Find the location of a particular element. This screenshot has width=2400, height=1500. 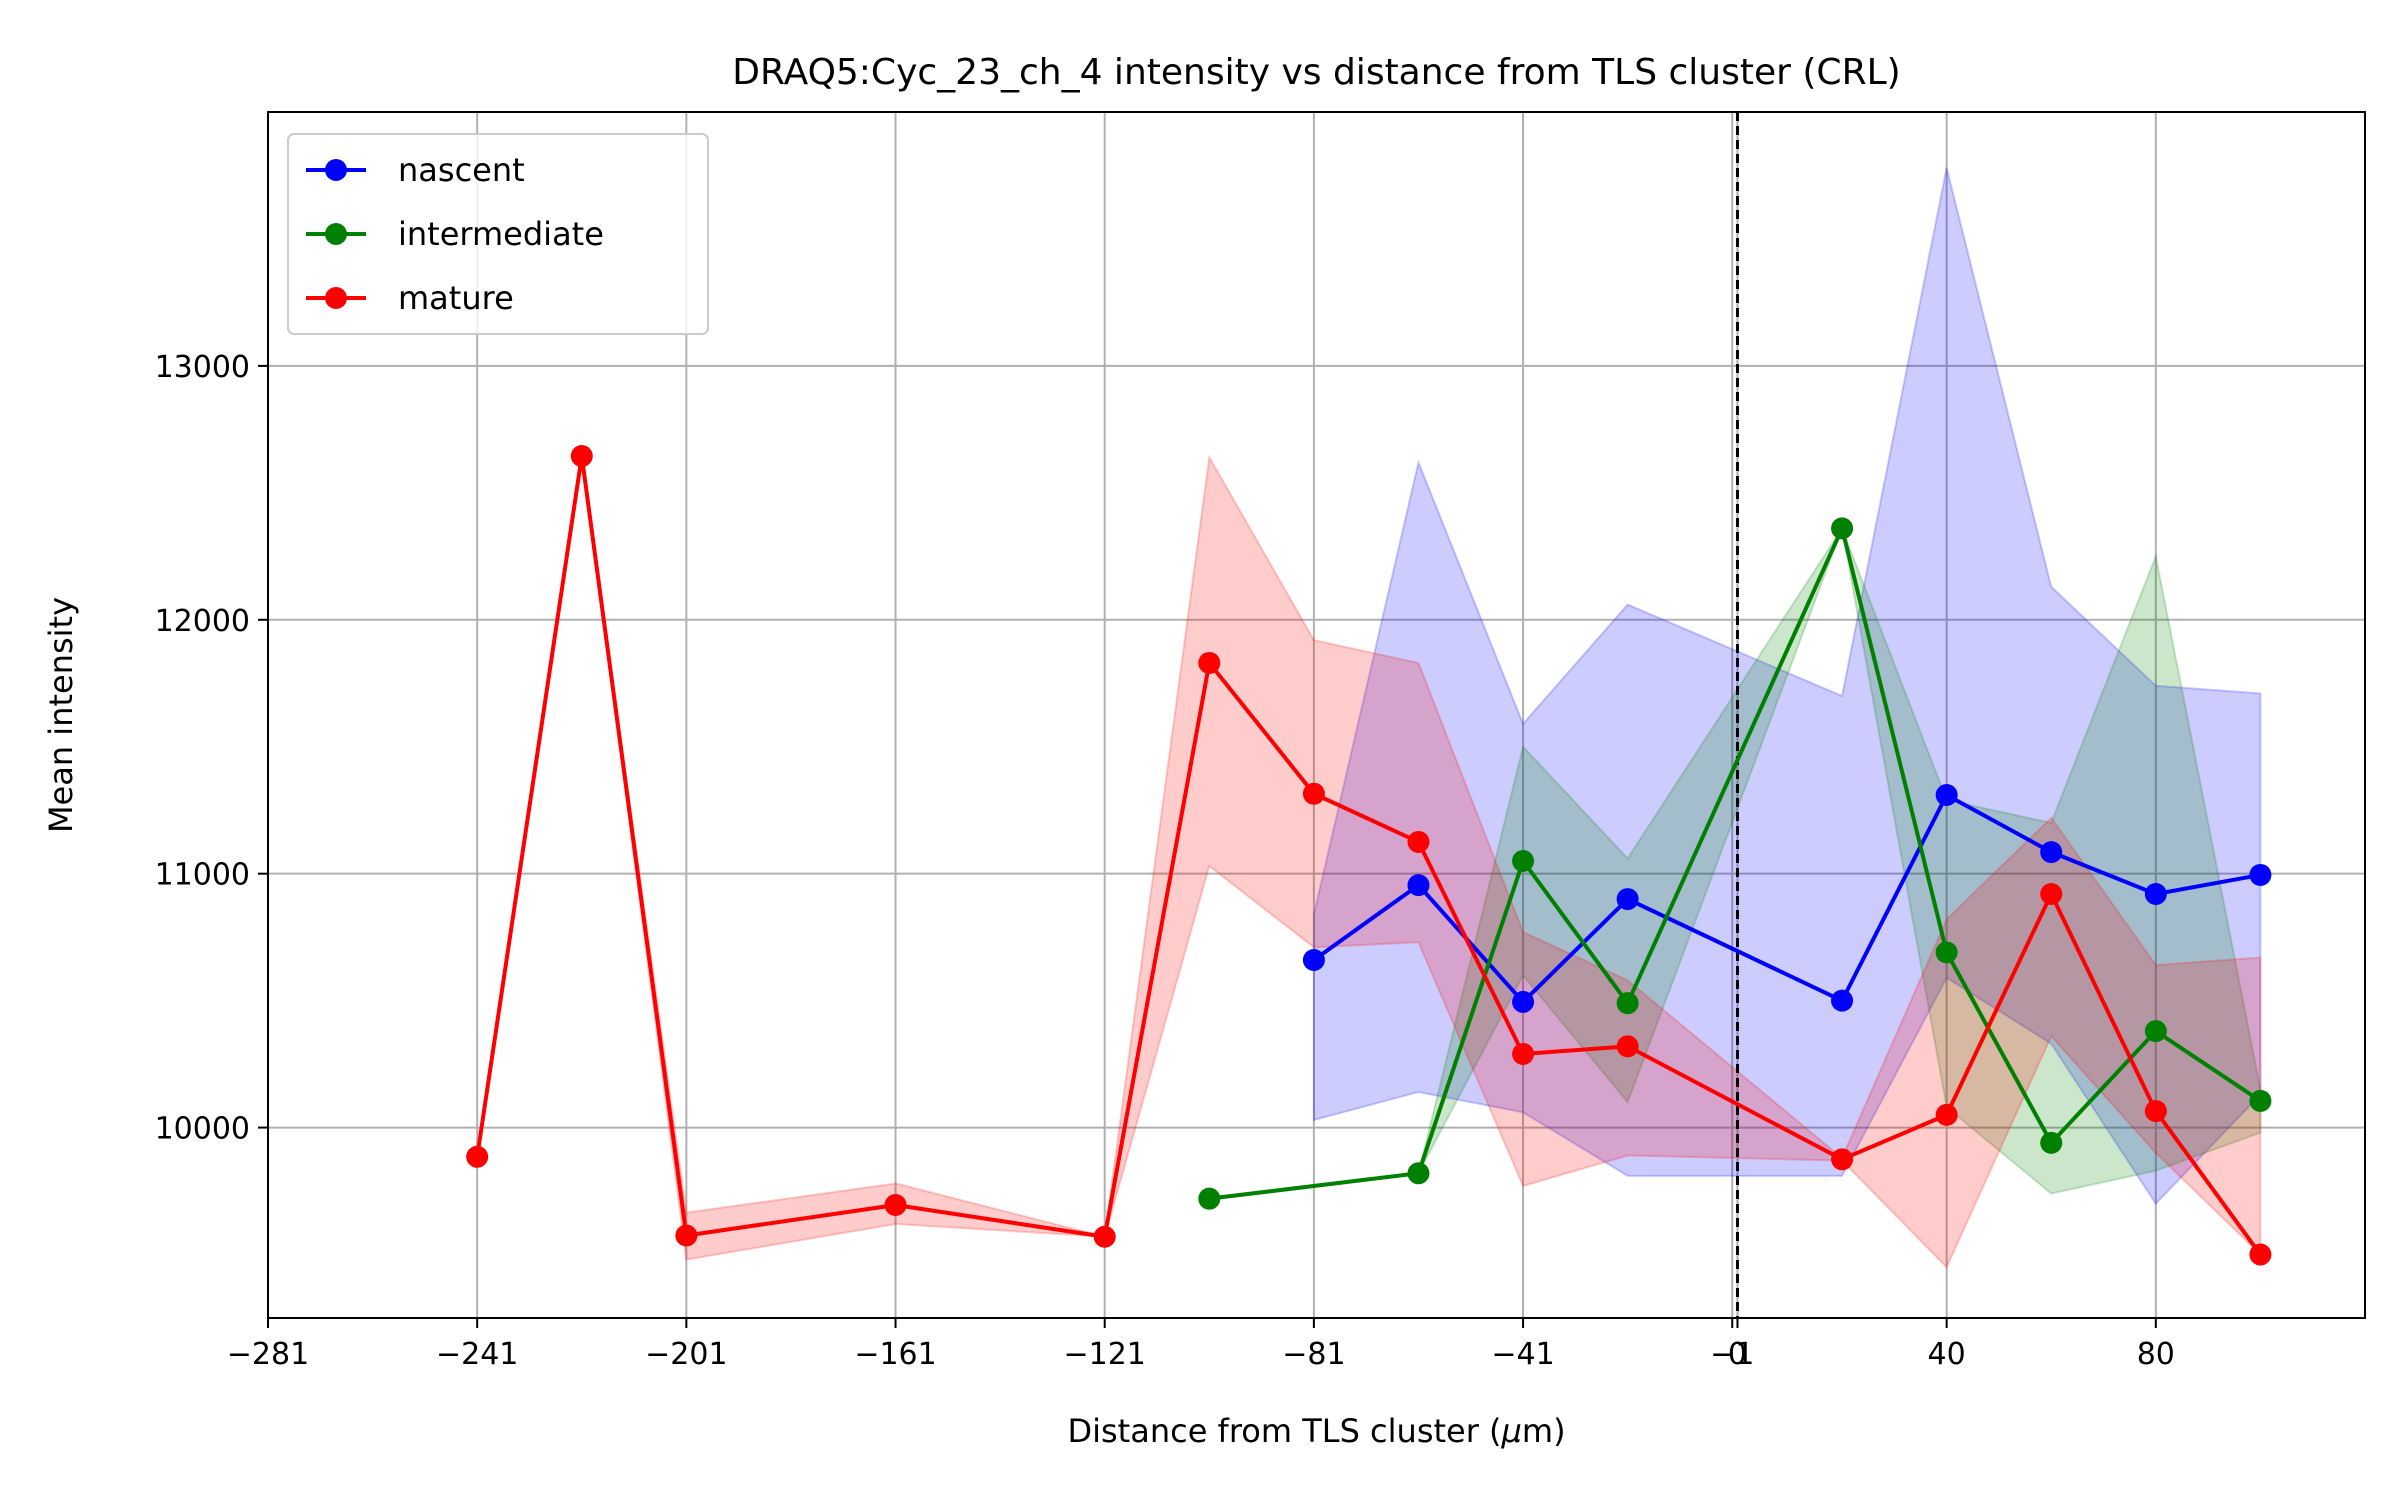

legend-label-intermediate: intermediate is located at coordinates (501, 234).